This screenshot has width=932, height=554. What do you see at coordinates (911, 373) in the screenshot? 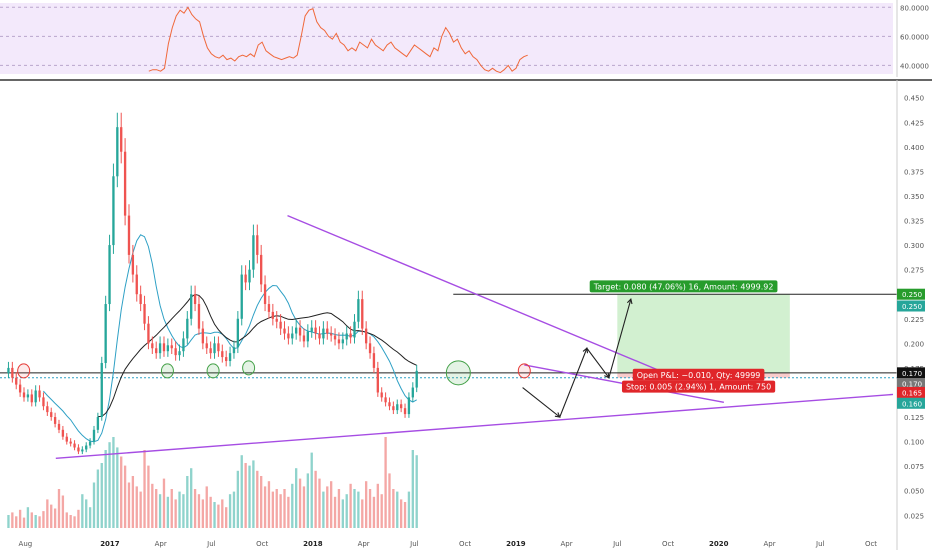
I see `price-tag-box` at bounding box center [911, 373].